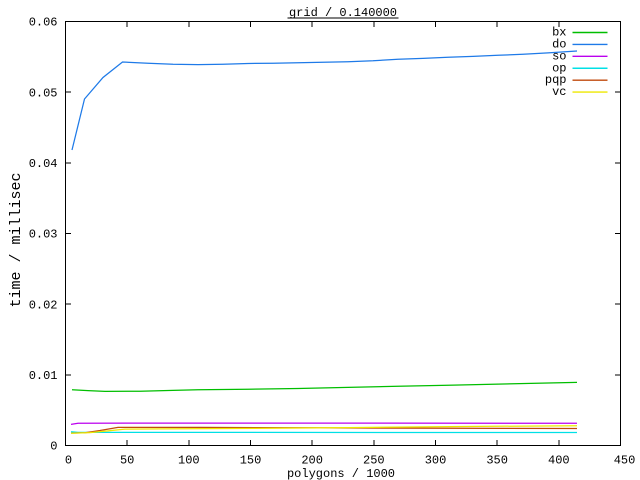 Image resolution: width=640 pixels, height=480 pixels. Describe the element at coordinates (559, 56) in the screenshot. I see `svg-text: so` at that location.